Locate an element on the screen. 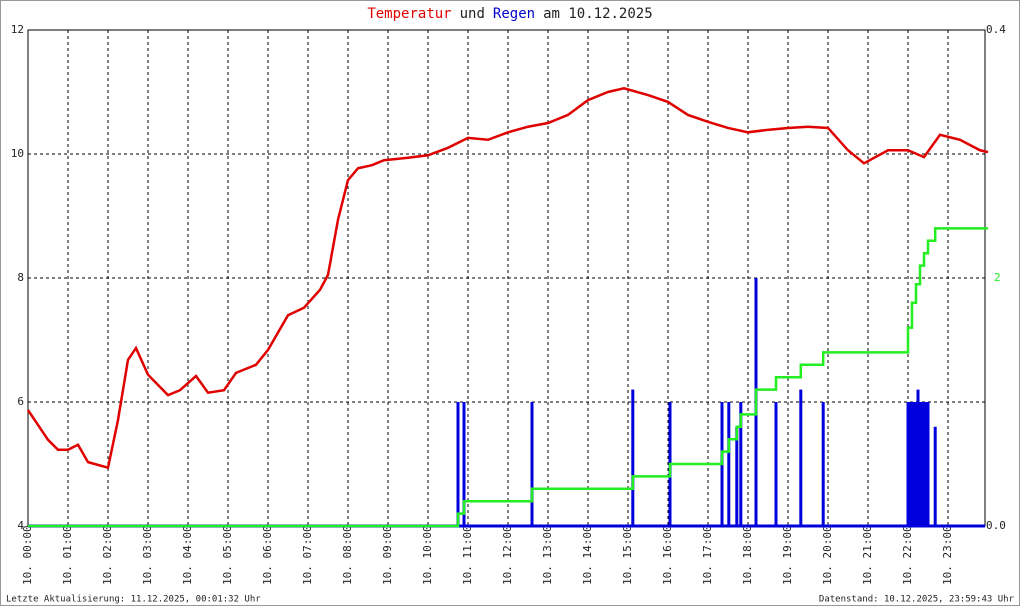 The width and height of the screenshot is (1020, 606). x-tick-label: 10. 07:00 is located at coordinates (307, 555).